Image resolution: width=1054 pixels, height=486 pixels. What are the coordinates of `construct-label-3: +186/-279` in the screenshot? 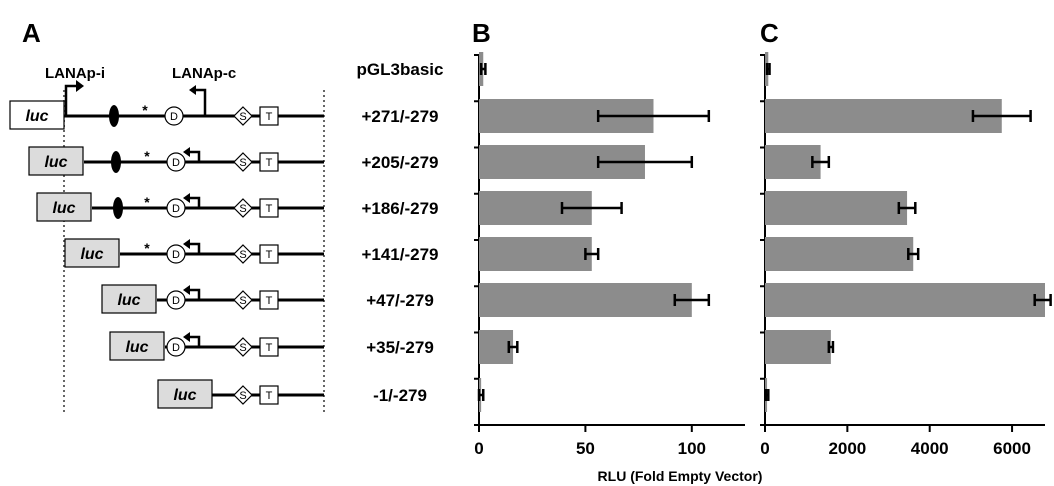 It's located at (399, 208).